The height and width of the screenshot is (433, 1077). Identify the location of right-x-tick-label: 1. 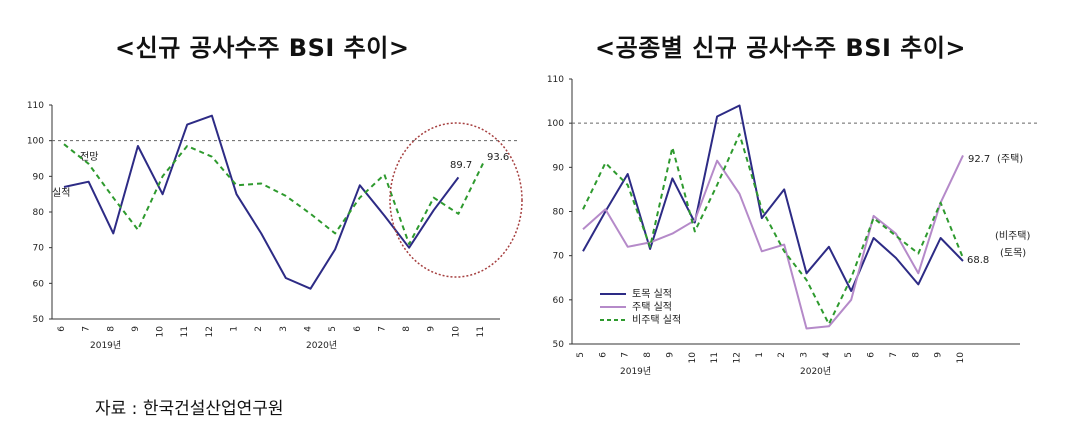
(760, 355).